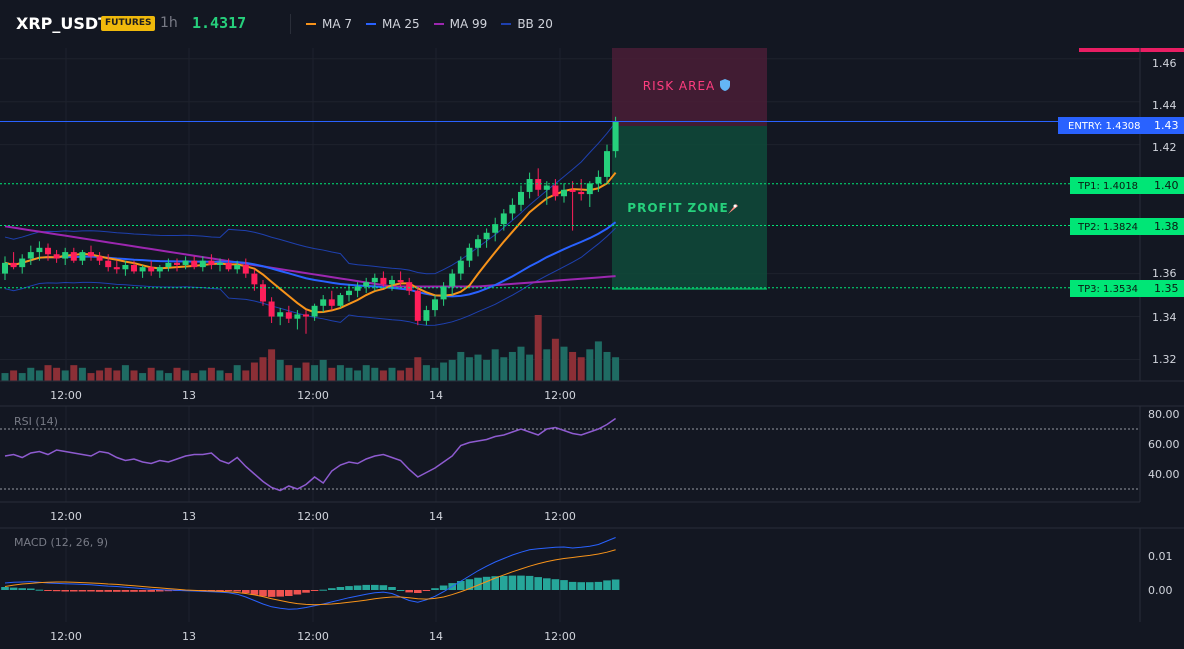 This screenshot has width=1184, height=649. Describe the element at coordinates (313, 516) in the screenshot. I see `time-axis-rsi: 12:00 13 12:00 14 12:00` at that location.